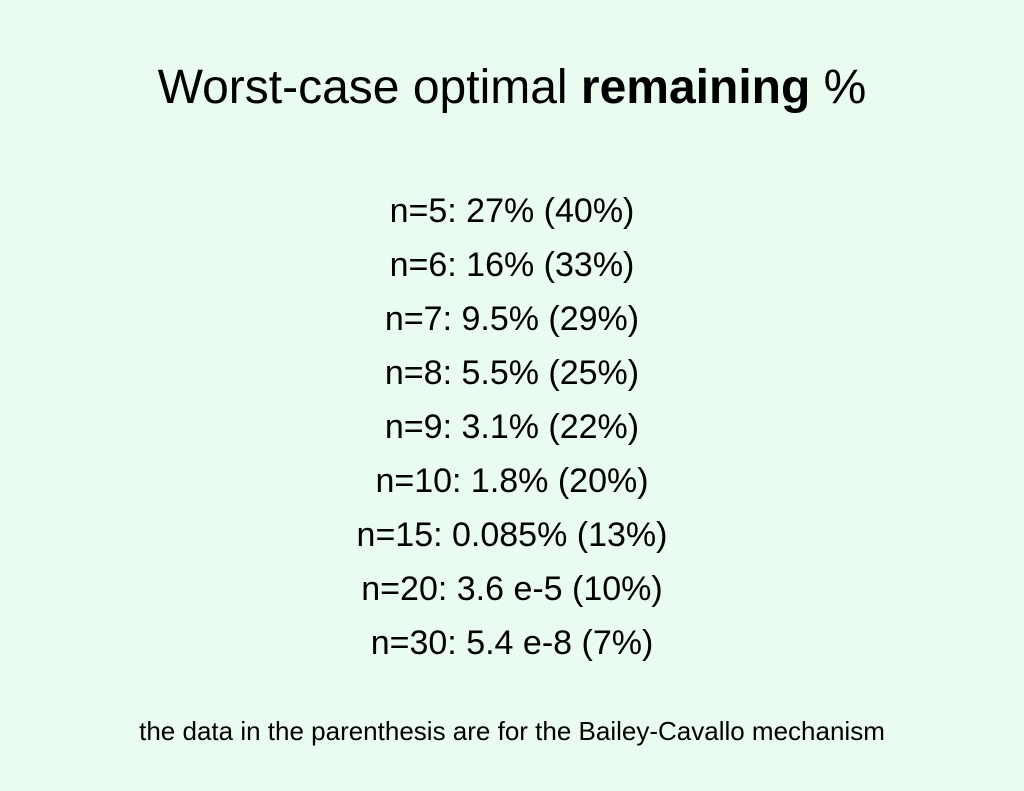 The width and height of the screenshot is (1024, 791). Describe the element at coordinates (512, 535) in the screenshot. I see `result-n15: n=15: 0.085% (13%)` at that location.